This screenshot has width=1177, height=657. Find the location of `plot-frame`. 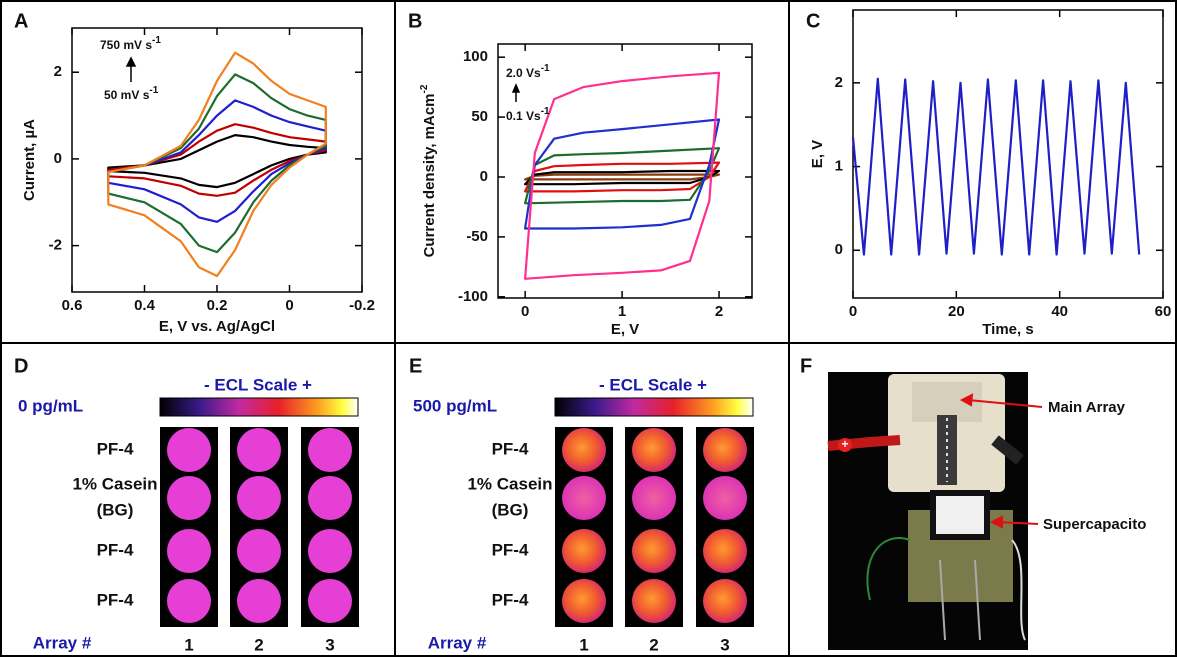

plot-frame is located at coordinates (625, 171).